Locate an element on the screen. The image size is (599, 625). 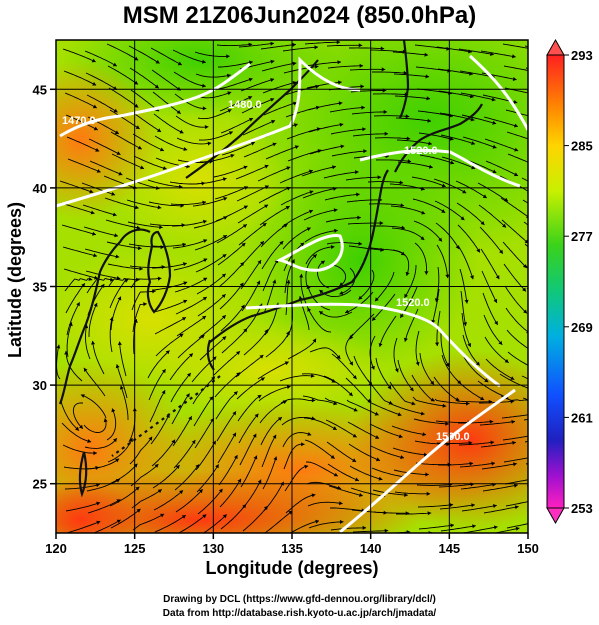
contour-label: 1500.0 is located at coordinates (453, 437).